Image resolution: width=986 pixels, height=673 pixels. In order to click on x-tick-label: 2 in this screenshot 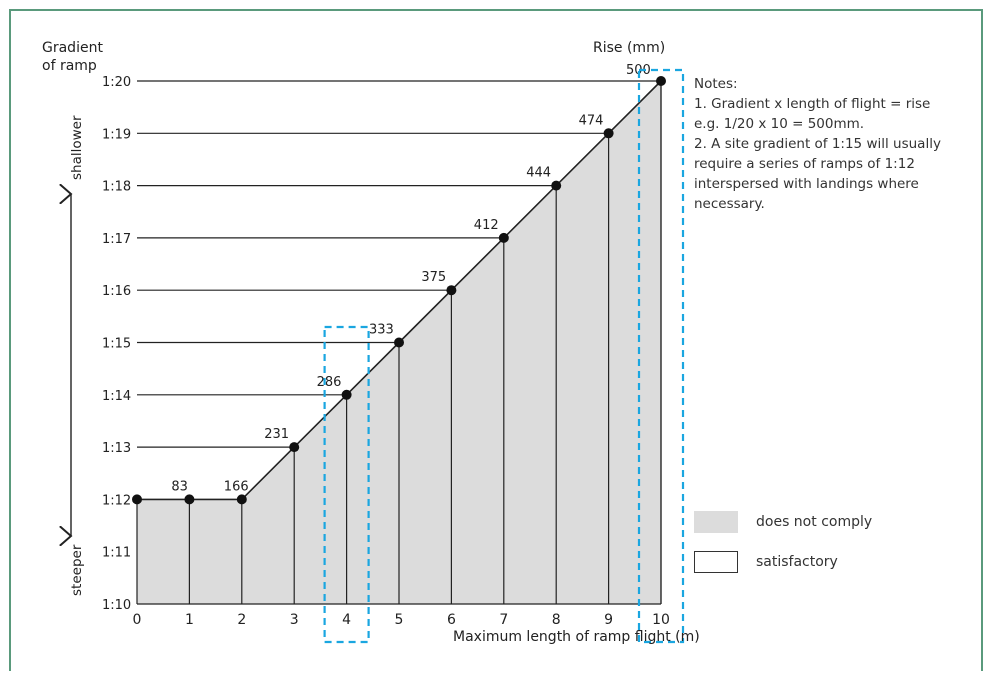, I will do `click(241, 620)`.